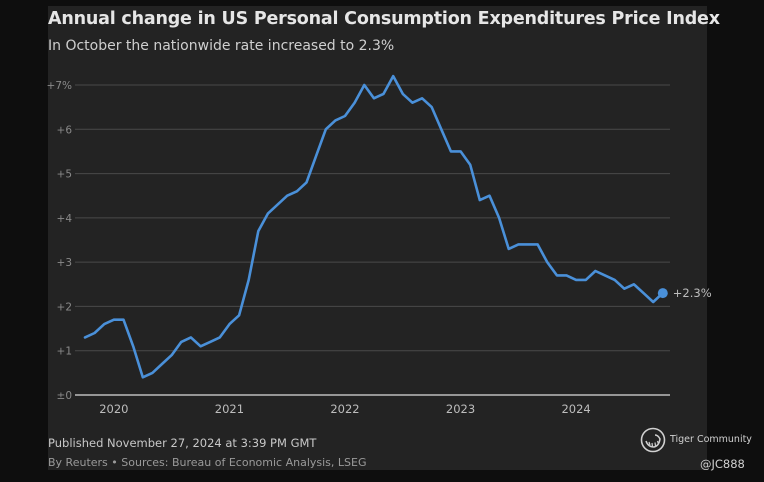 The height and width of the screenshot is (482, 764). What do you see at coordinates (460, 409) in the screenshot?
I see `x-tick-label: 2023` at bounding box center [460, 409].